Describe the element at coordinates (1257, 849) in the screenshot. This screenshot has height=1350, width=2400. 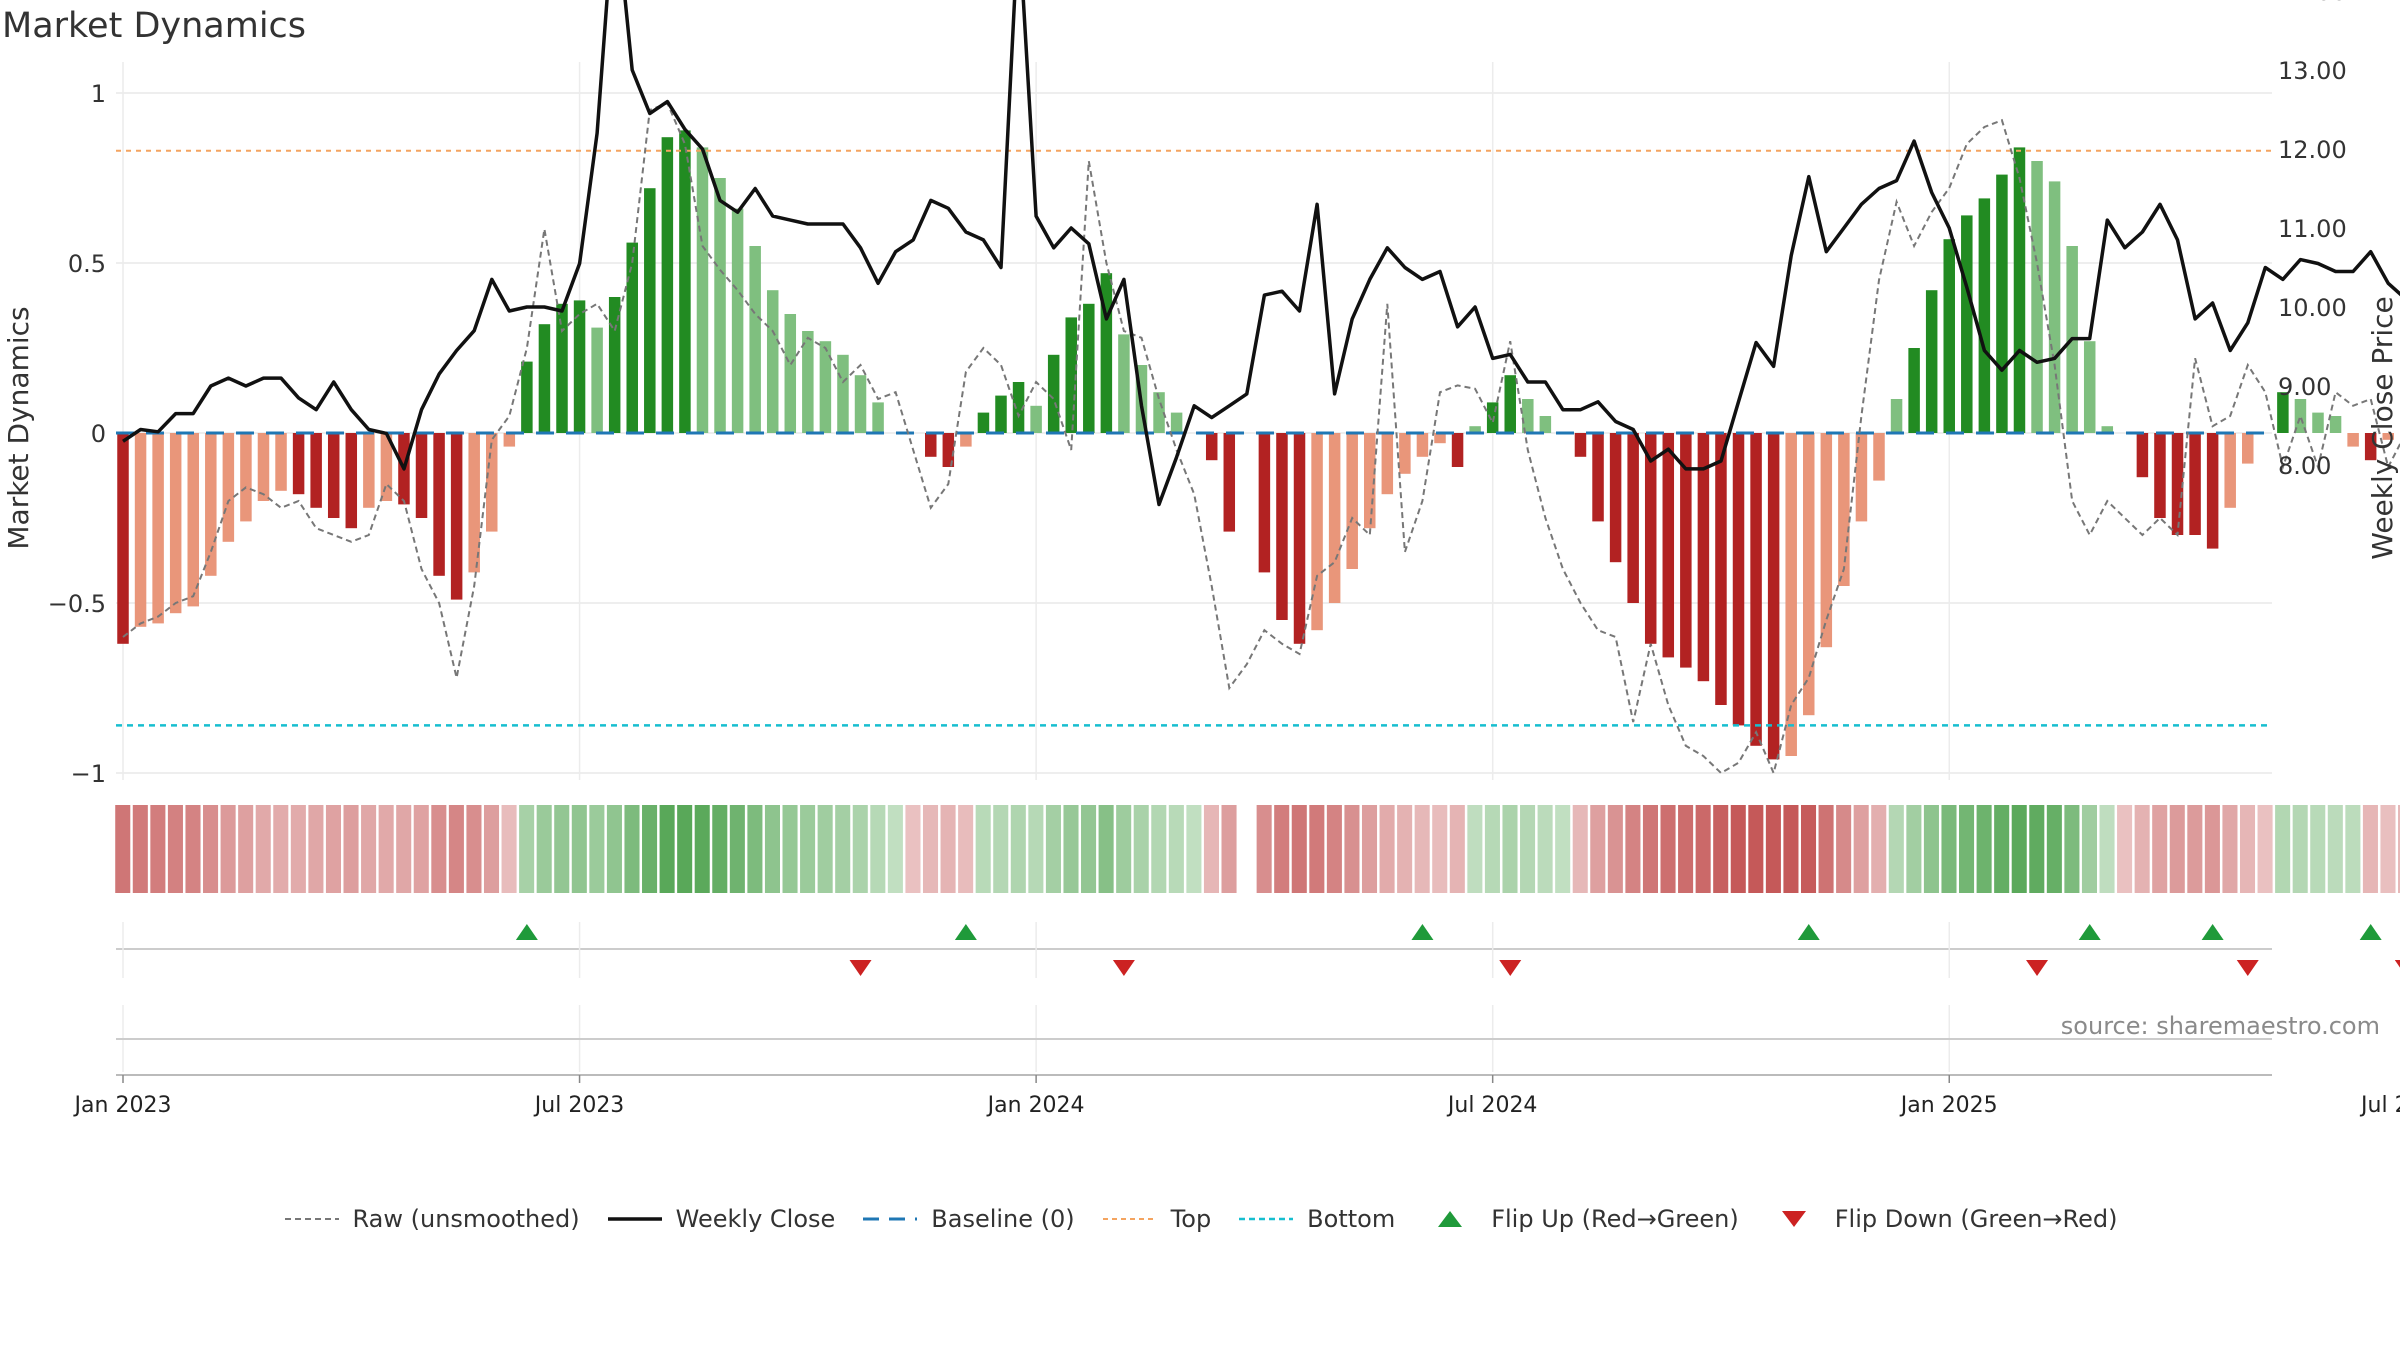
I see `trend-strip` at that location.